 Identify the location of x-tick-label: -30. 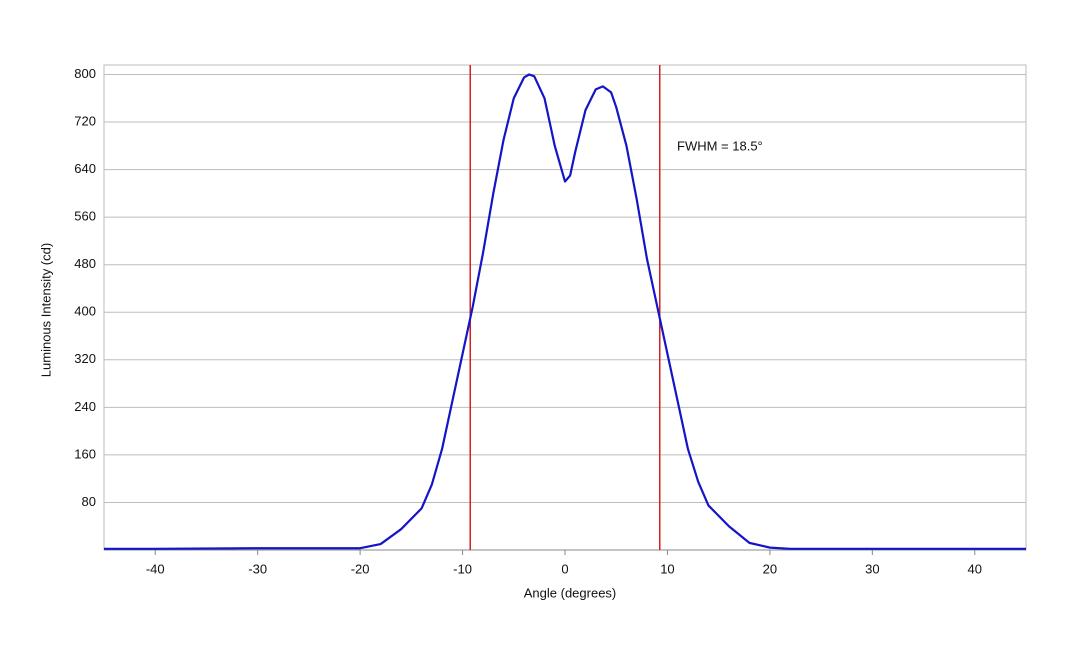
(257, 568).